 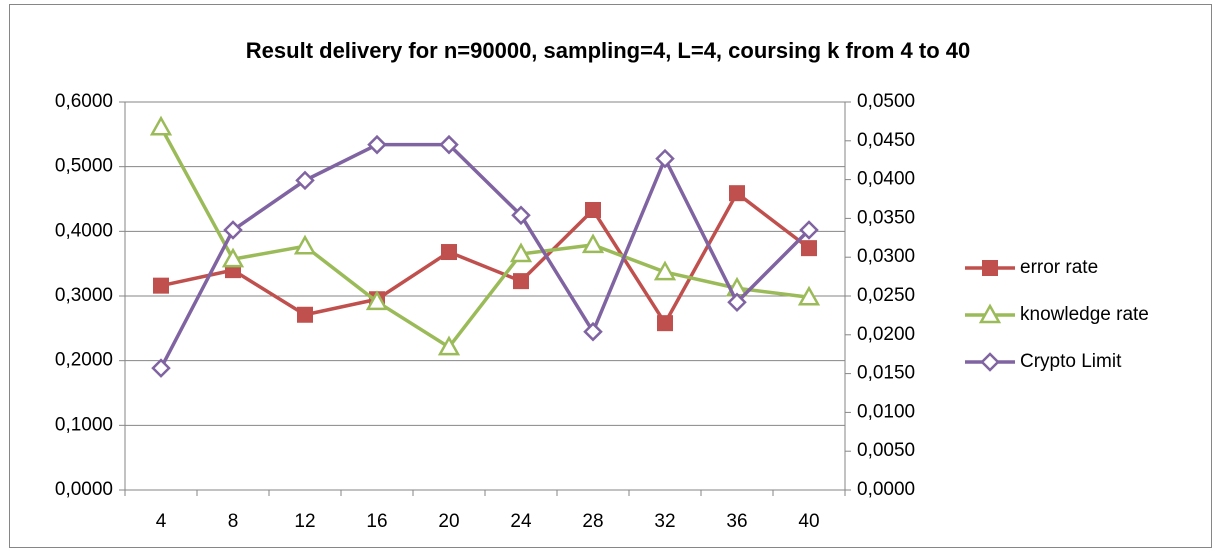 What do you see at coordinates (592, 521) in the screenshot?
I see `x-tick-label: 28` at bounding box center [592, 521].